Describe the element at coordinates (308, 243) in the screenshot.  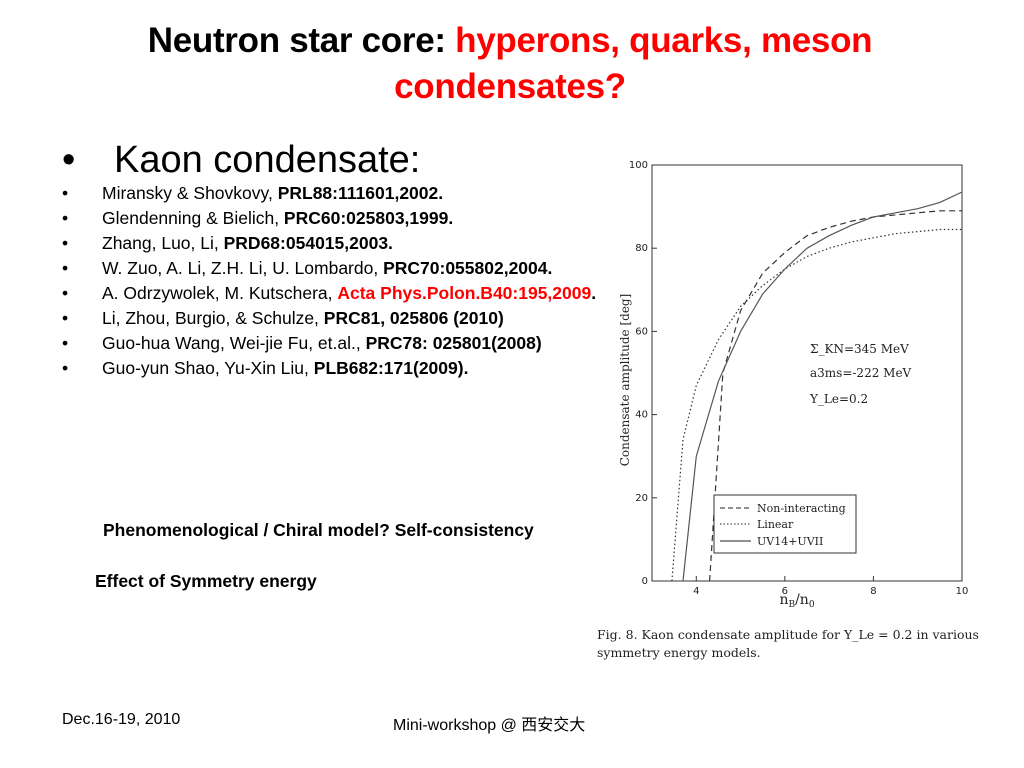
I see `ref-citation: PRD68:054015,2003.` at that location.